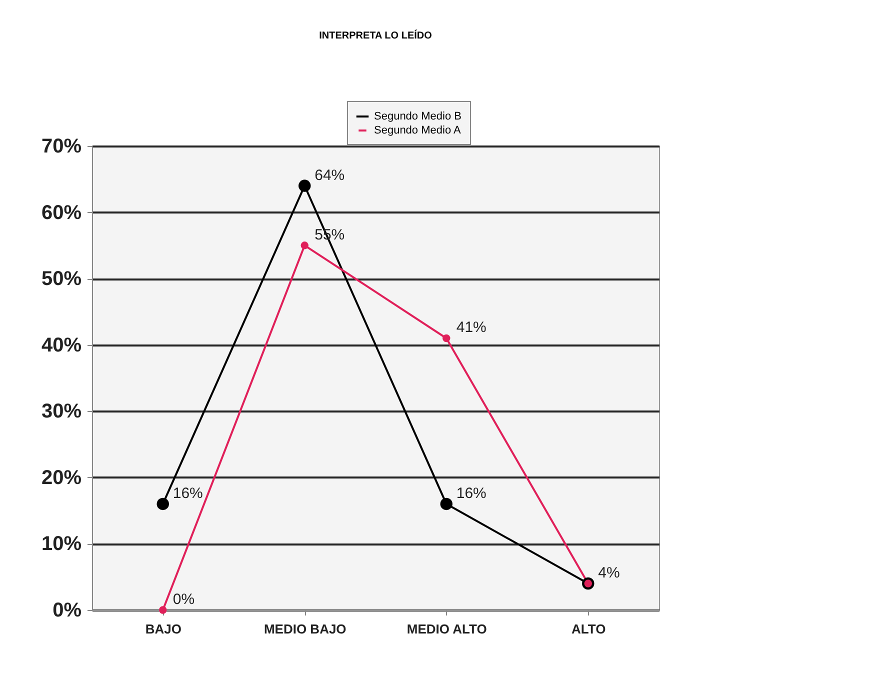  Describe the element at coordinates (418, 130) in the screenshot. I see `legend-label: Segundo Medio A` at that location.